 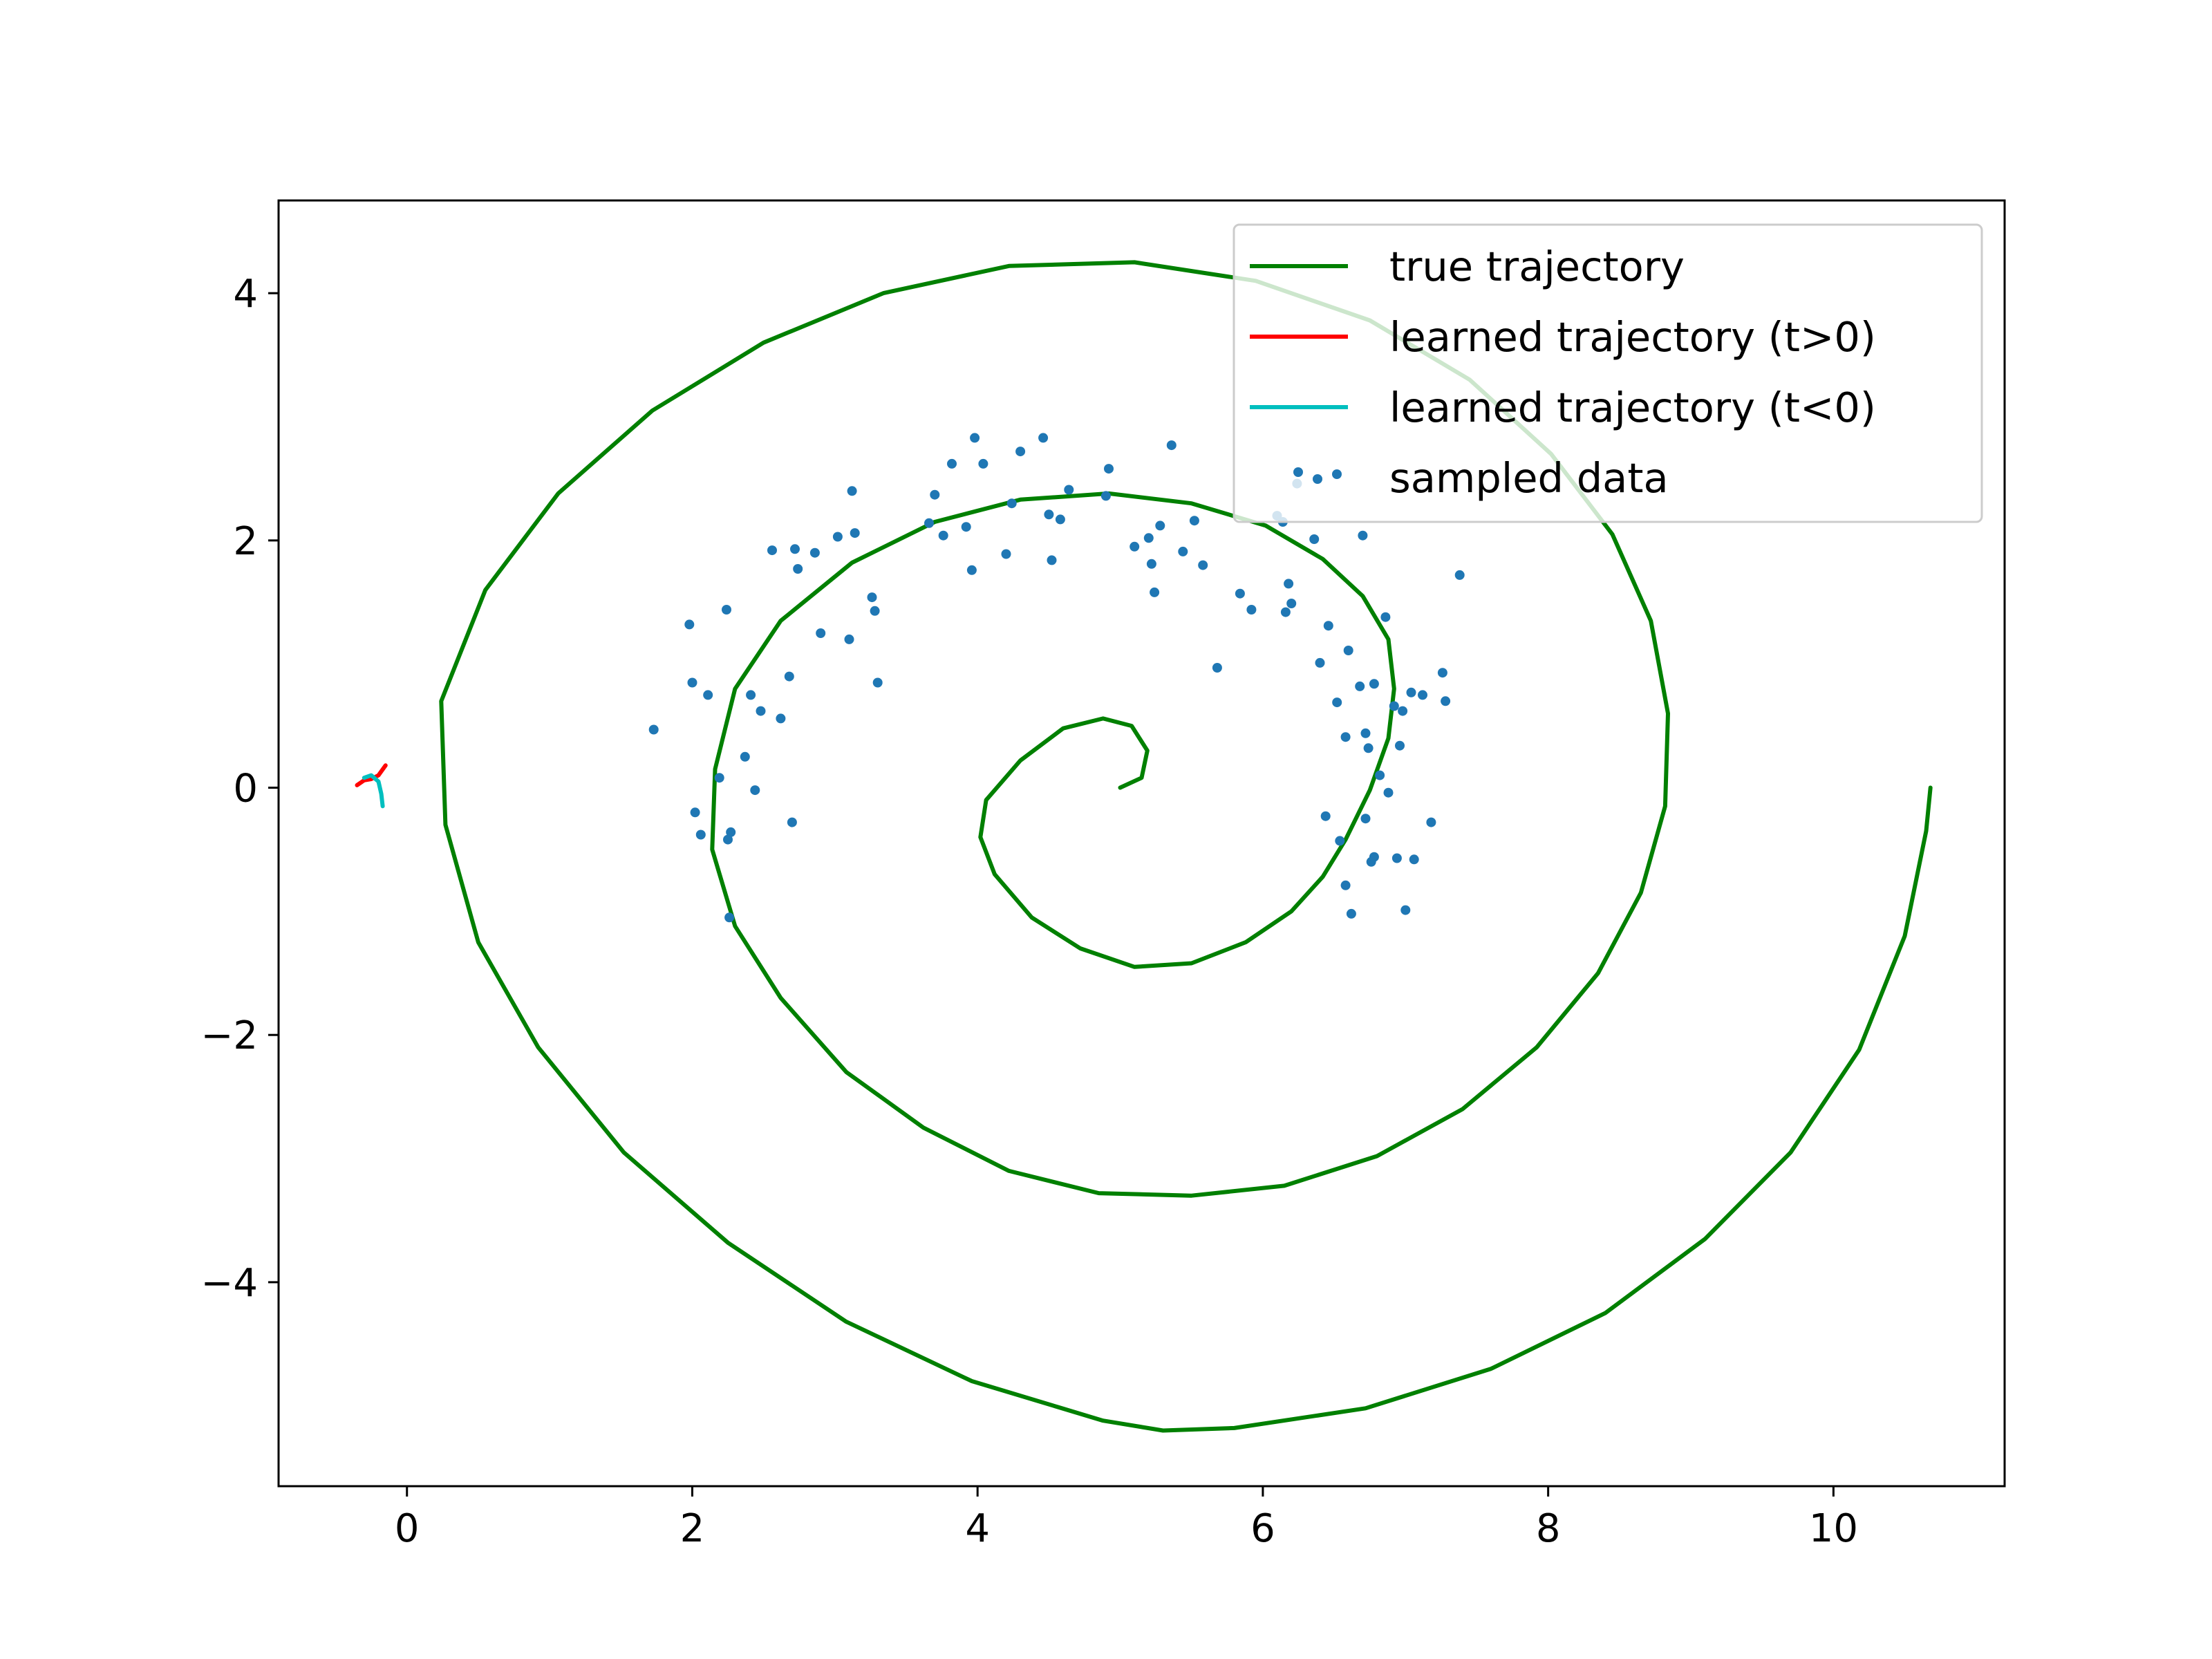 I want to click on legend-entry: learned trajectory (t>0), so click(x=1563, y=337).